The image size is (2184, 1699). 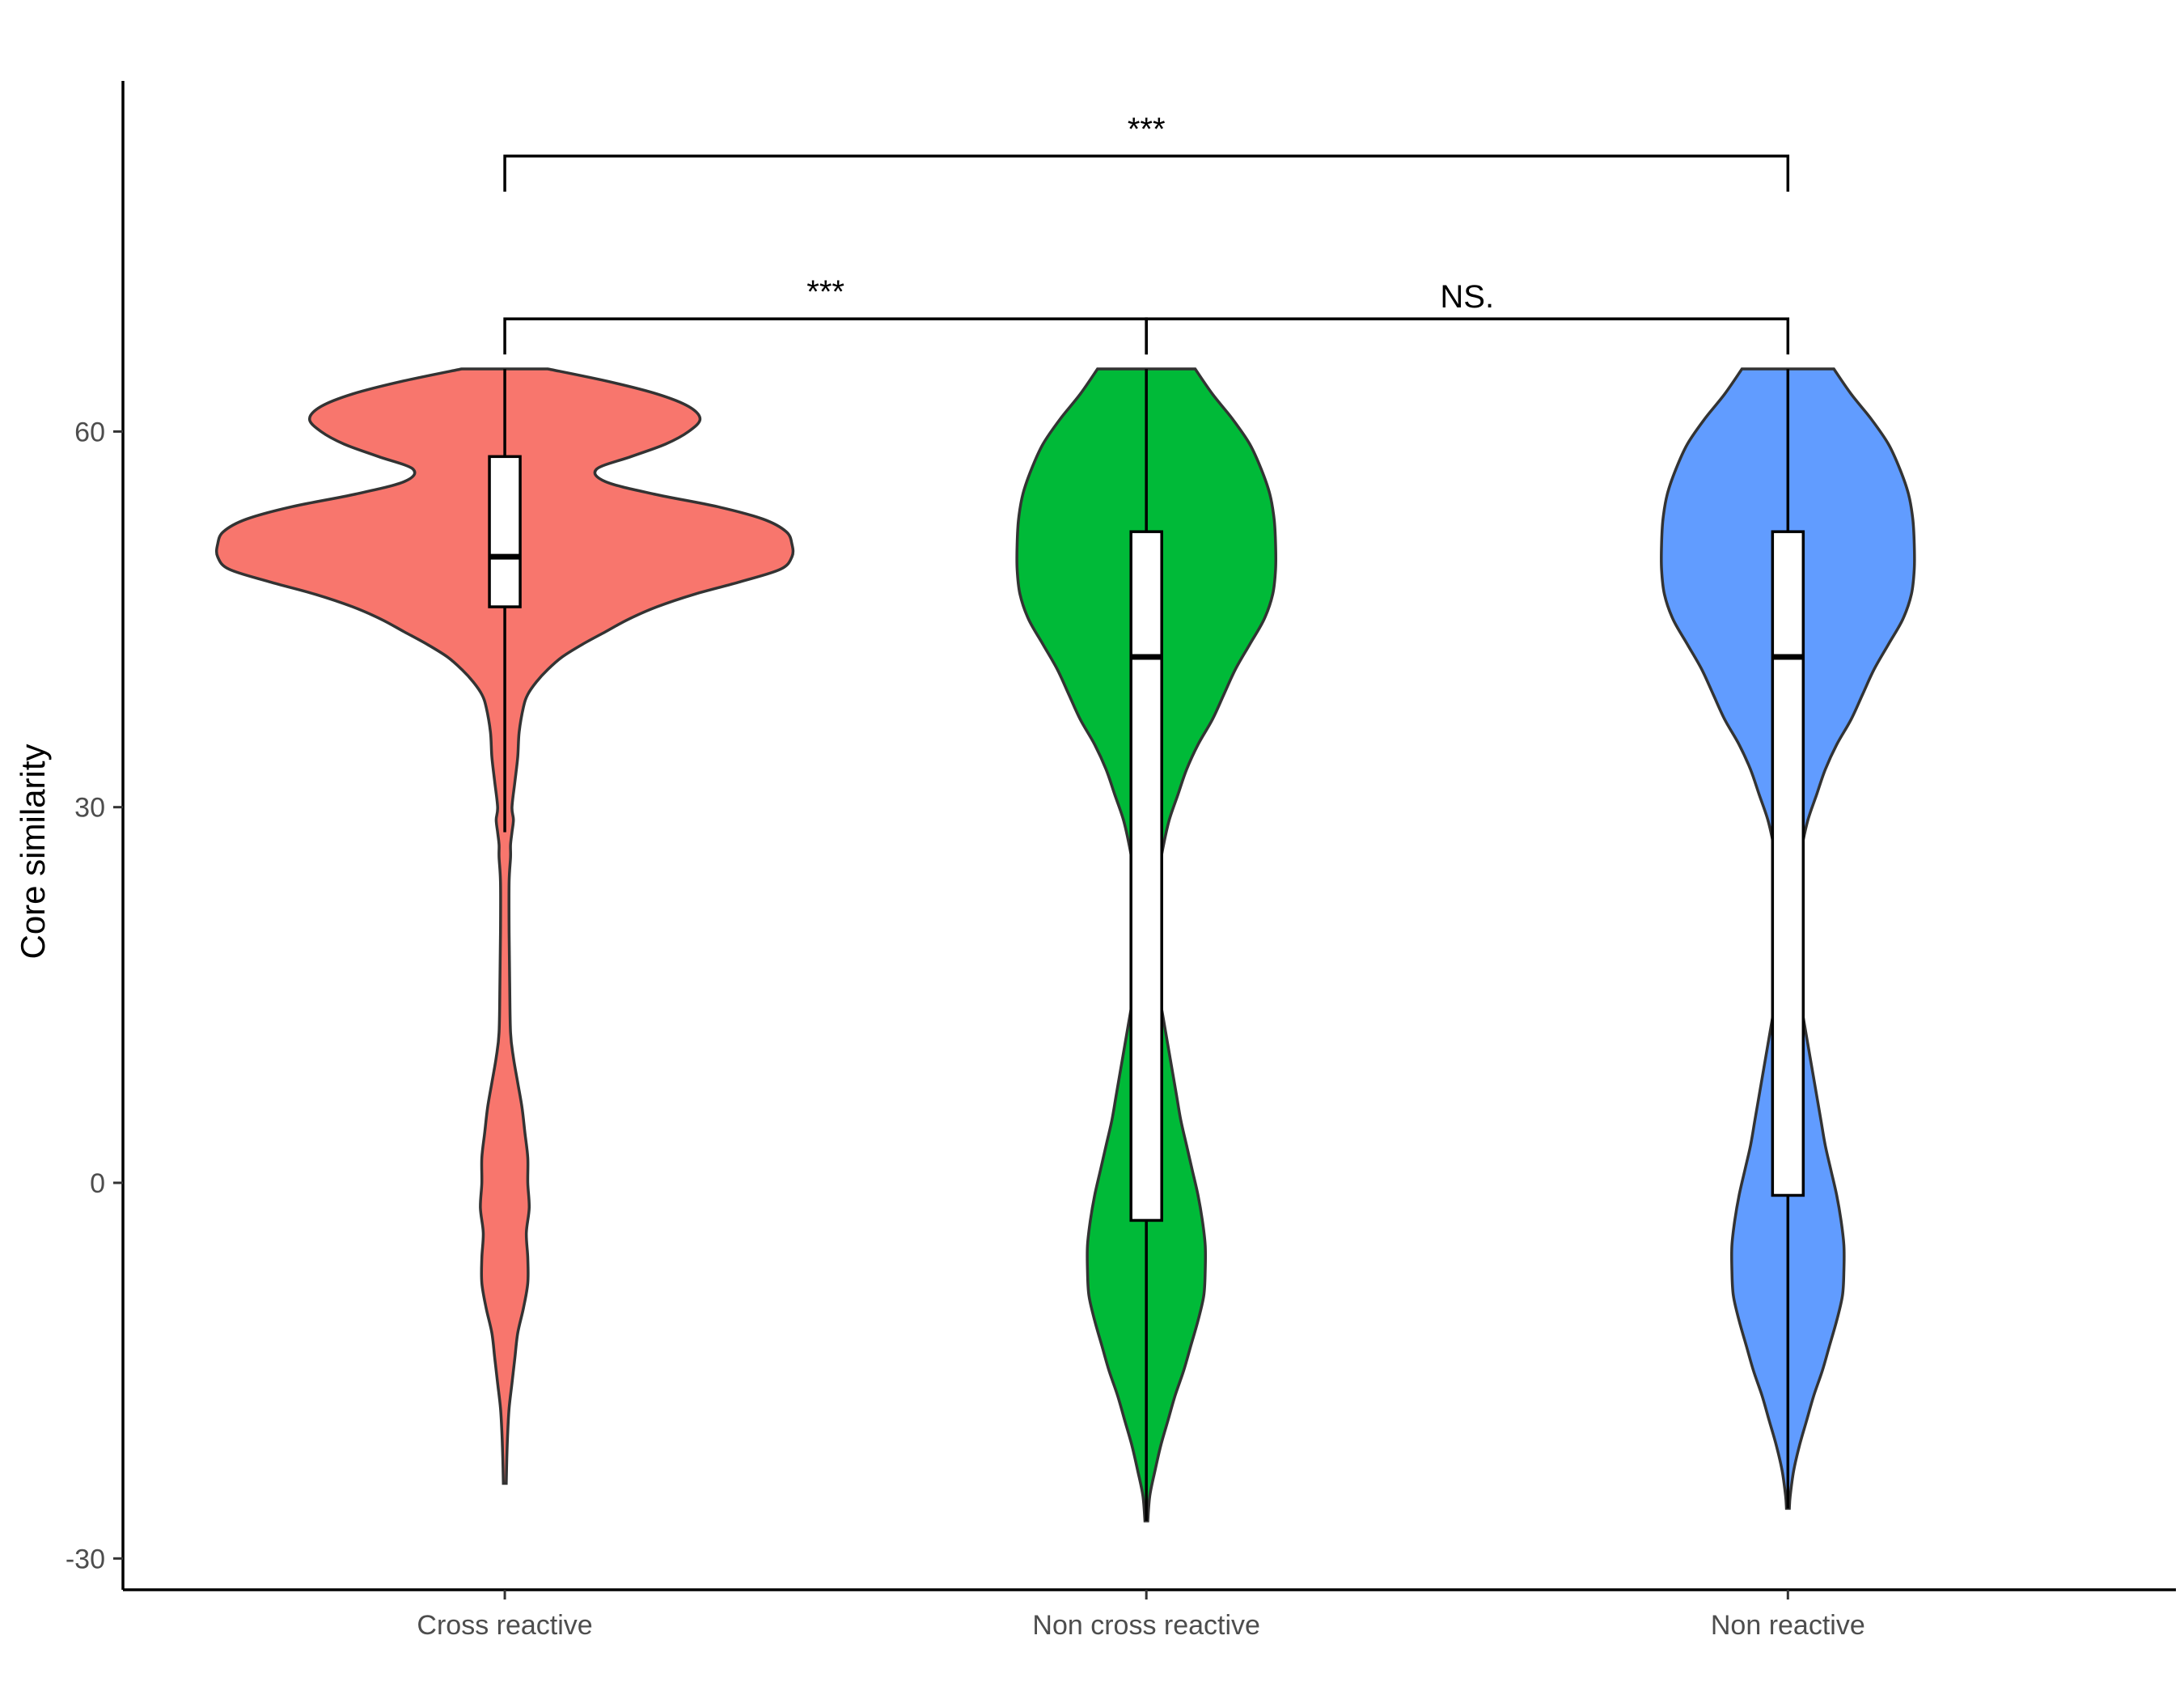 I want to click on significance-brackets-layer: *** *** NS., so click(x=1146, y=233).